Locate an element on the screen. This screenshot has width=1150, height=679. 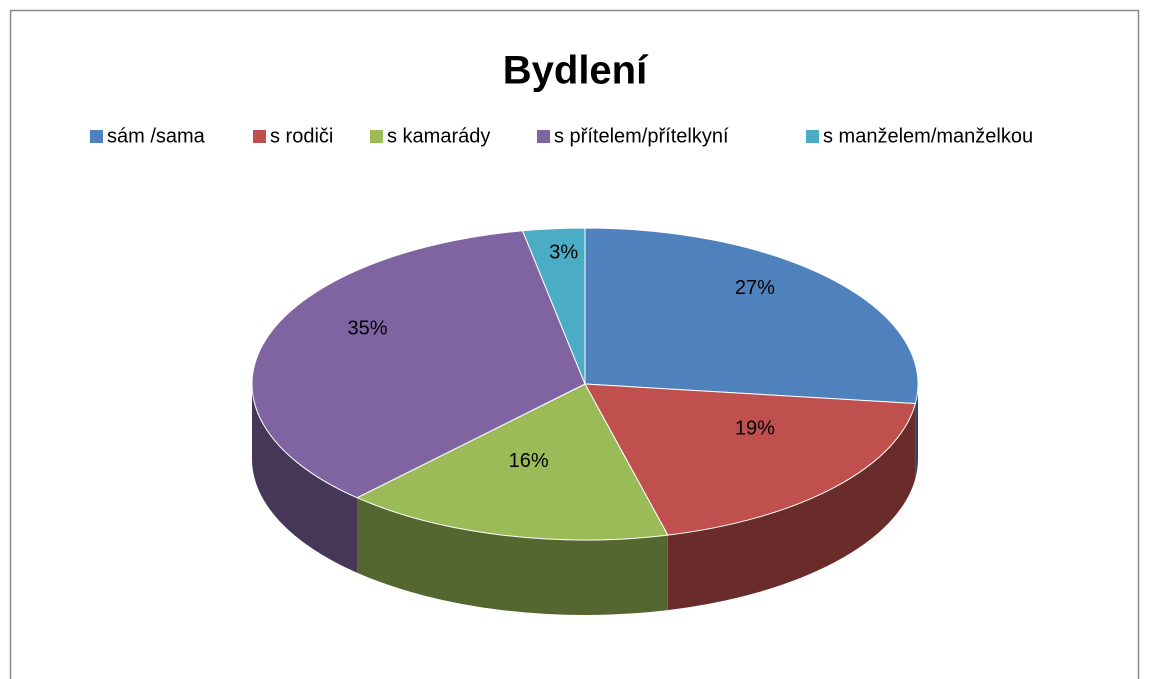
legend-label: s přítelem/přítelkyní is located at coordinates (641, 136).